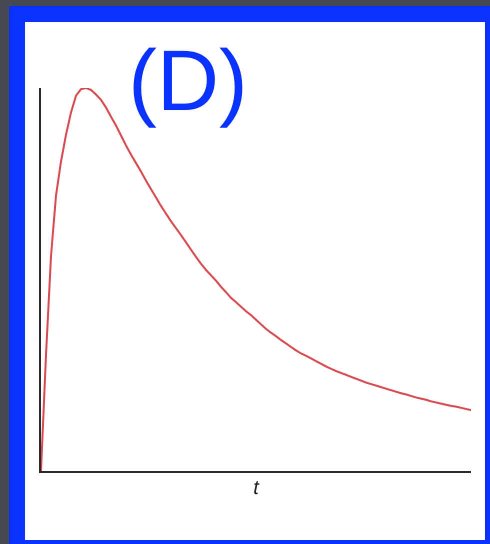  Describe the element at coordinates (188, 81) in the screenshot. I see `chart-title: (D)` at that location.